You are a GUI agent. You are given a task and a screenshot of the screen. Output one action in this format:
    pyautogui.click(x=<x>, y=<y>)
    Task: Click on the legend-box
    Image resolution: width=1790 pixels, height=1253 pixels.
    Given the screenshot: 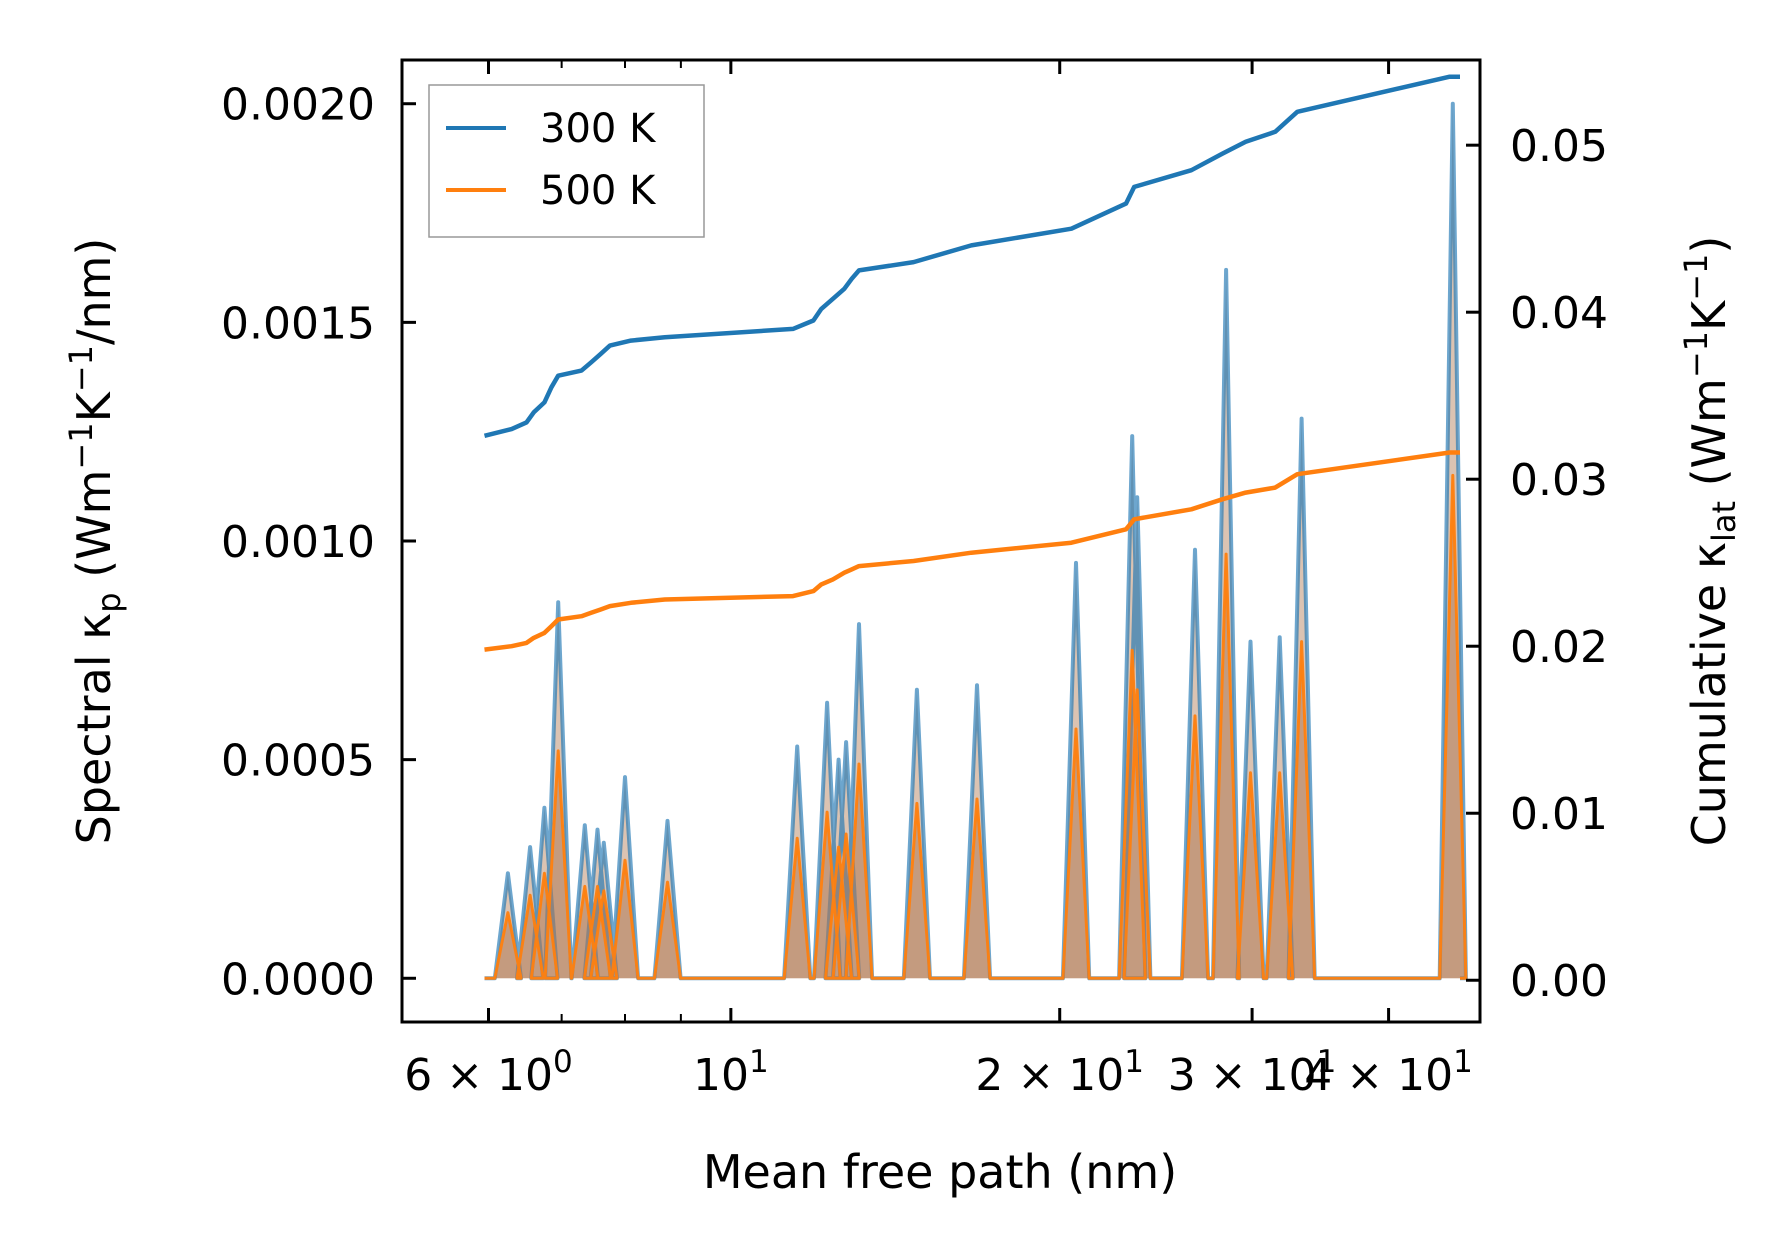 What is the action you would take?
    pyautogui.click(x=566, y=161)
    